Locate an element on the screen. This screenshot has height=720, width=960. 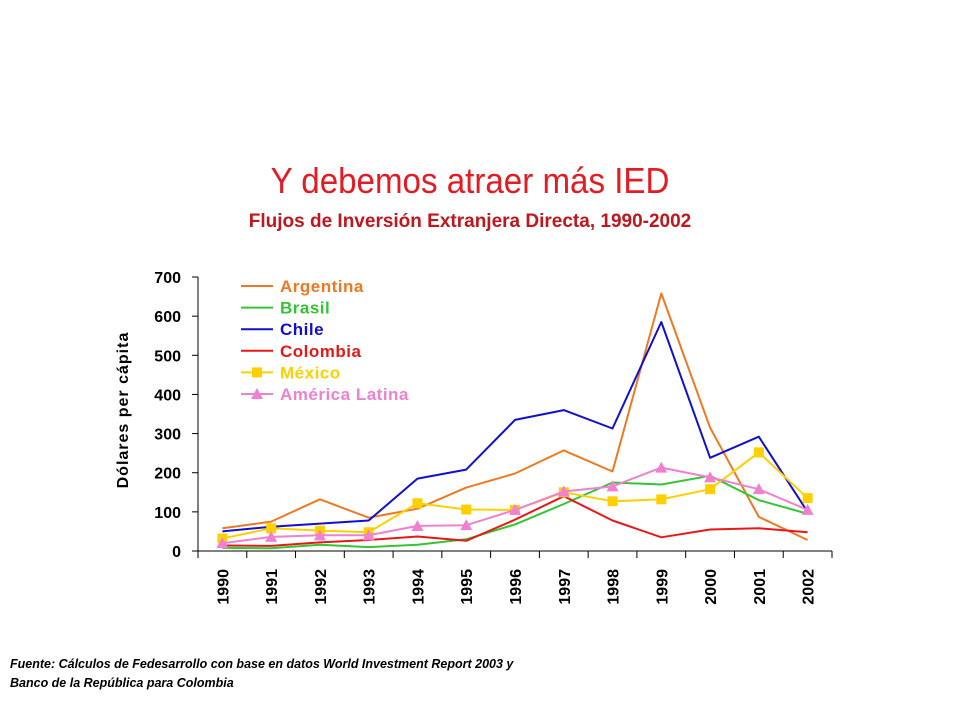
legend-item-brasil: Brasil is located at coordinates (285, 308).